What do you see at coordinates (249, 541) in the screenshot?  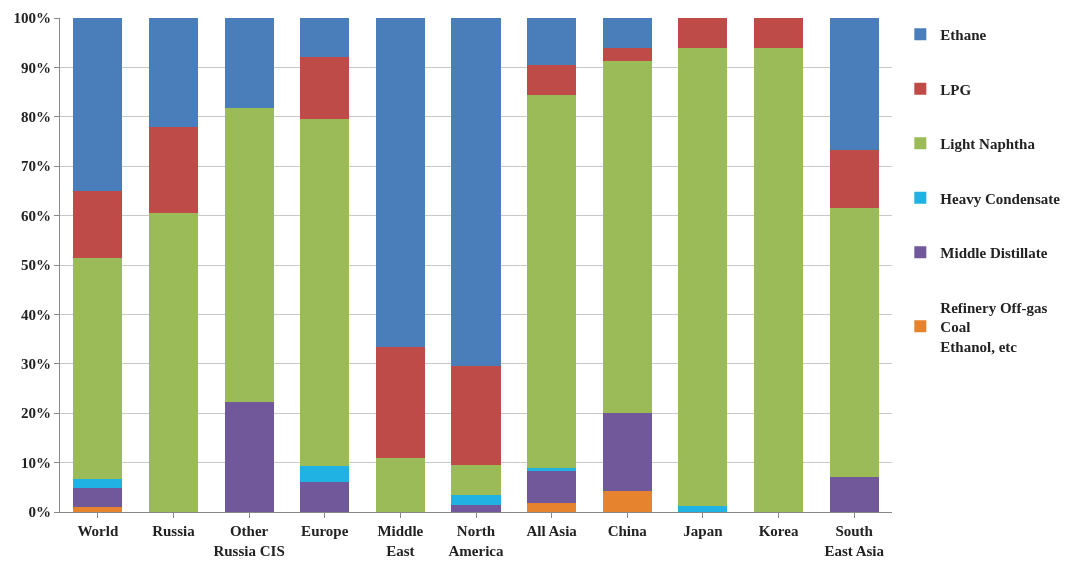 I see `x-tick-label: Other Russia CIS` at bounding box center [249, 541].